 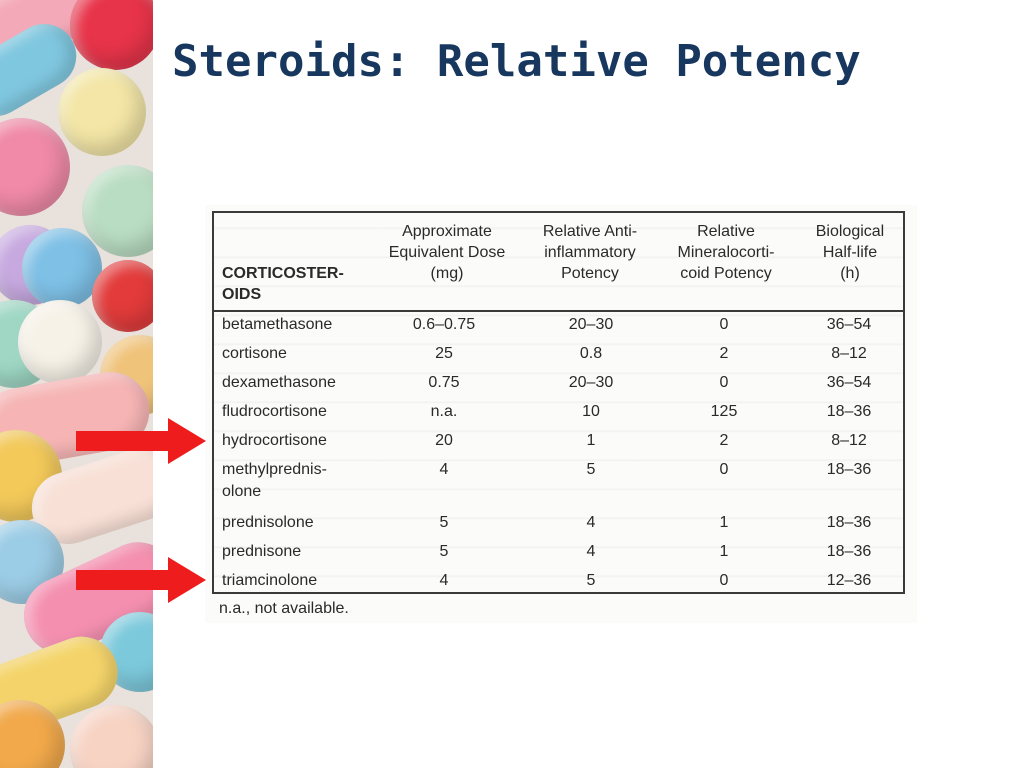 What do you see at coordinates (558, 483) in the screenshot?
I see `table-row: methylprednis- olone 4 5 0 18–36` at bounding box center [558, 483].